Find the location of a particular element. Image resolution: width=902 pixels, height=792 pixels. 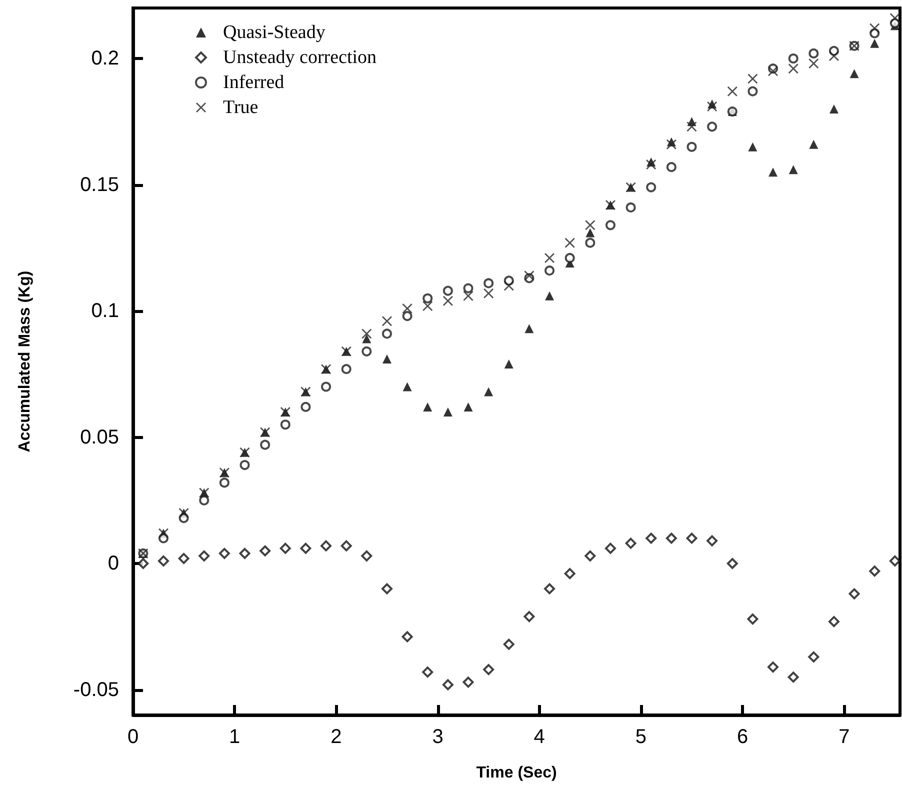

x-tick-label: 5 is located at coordinates (641, 737).